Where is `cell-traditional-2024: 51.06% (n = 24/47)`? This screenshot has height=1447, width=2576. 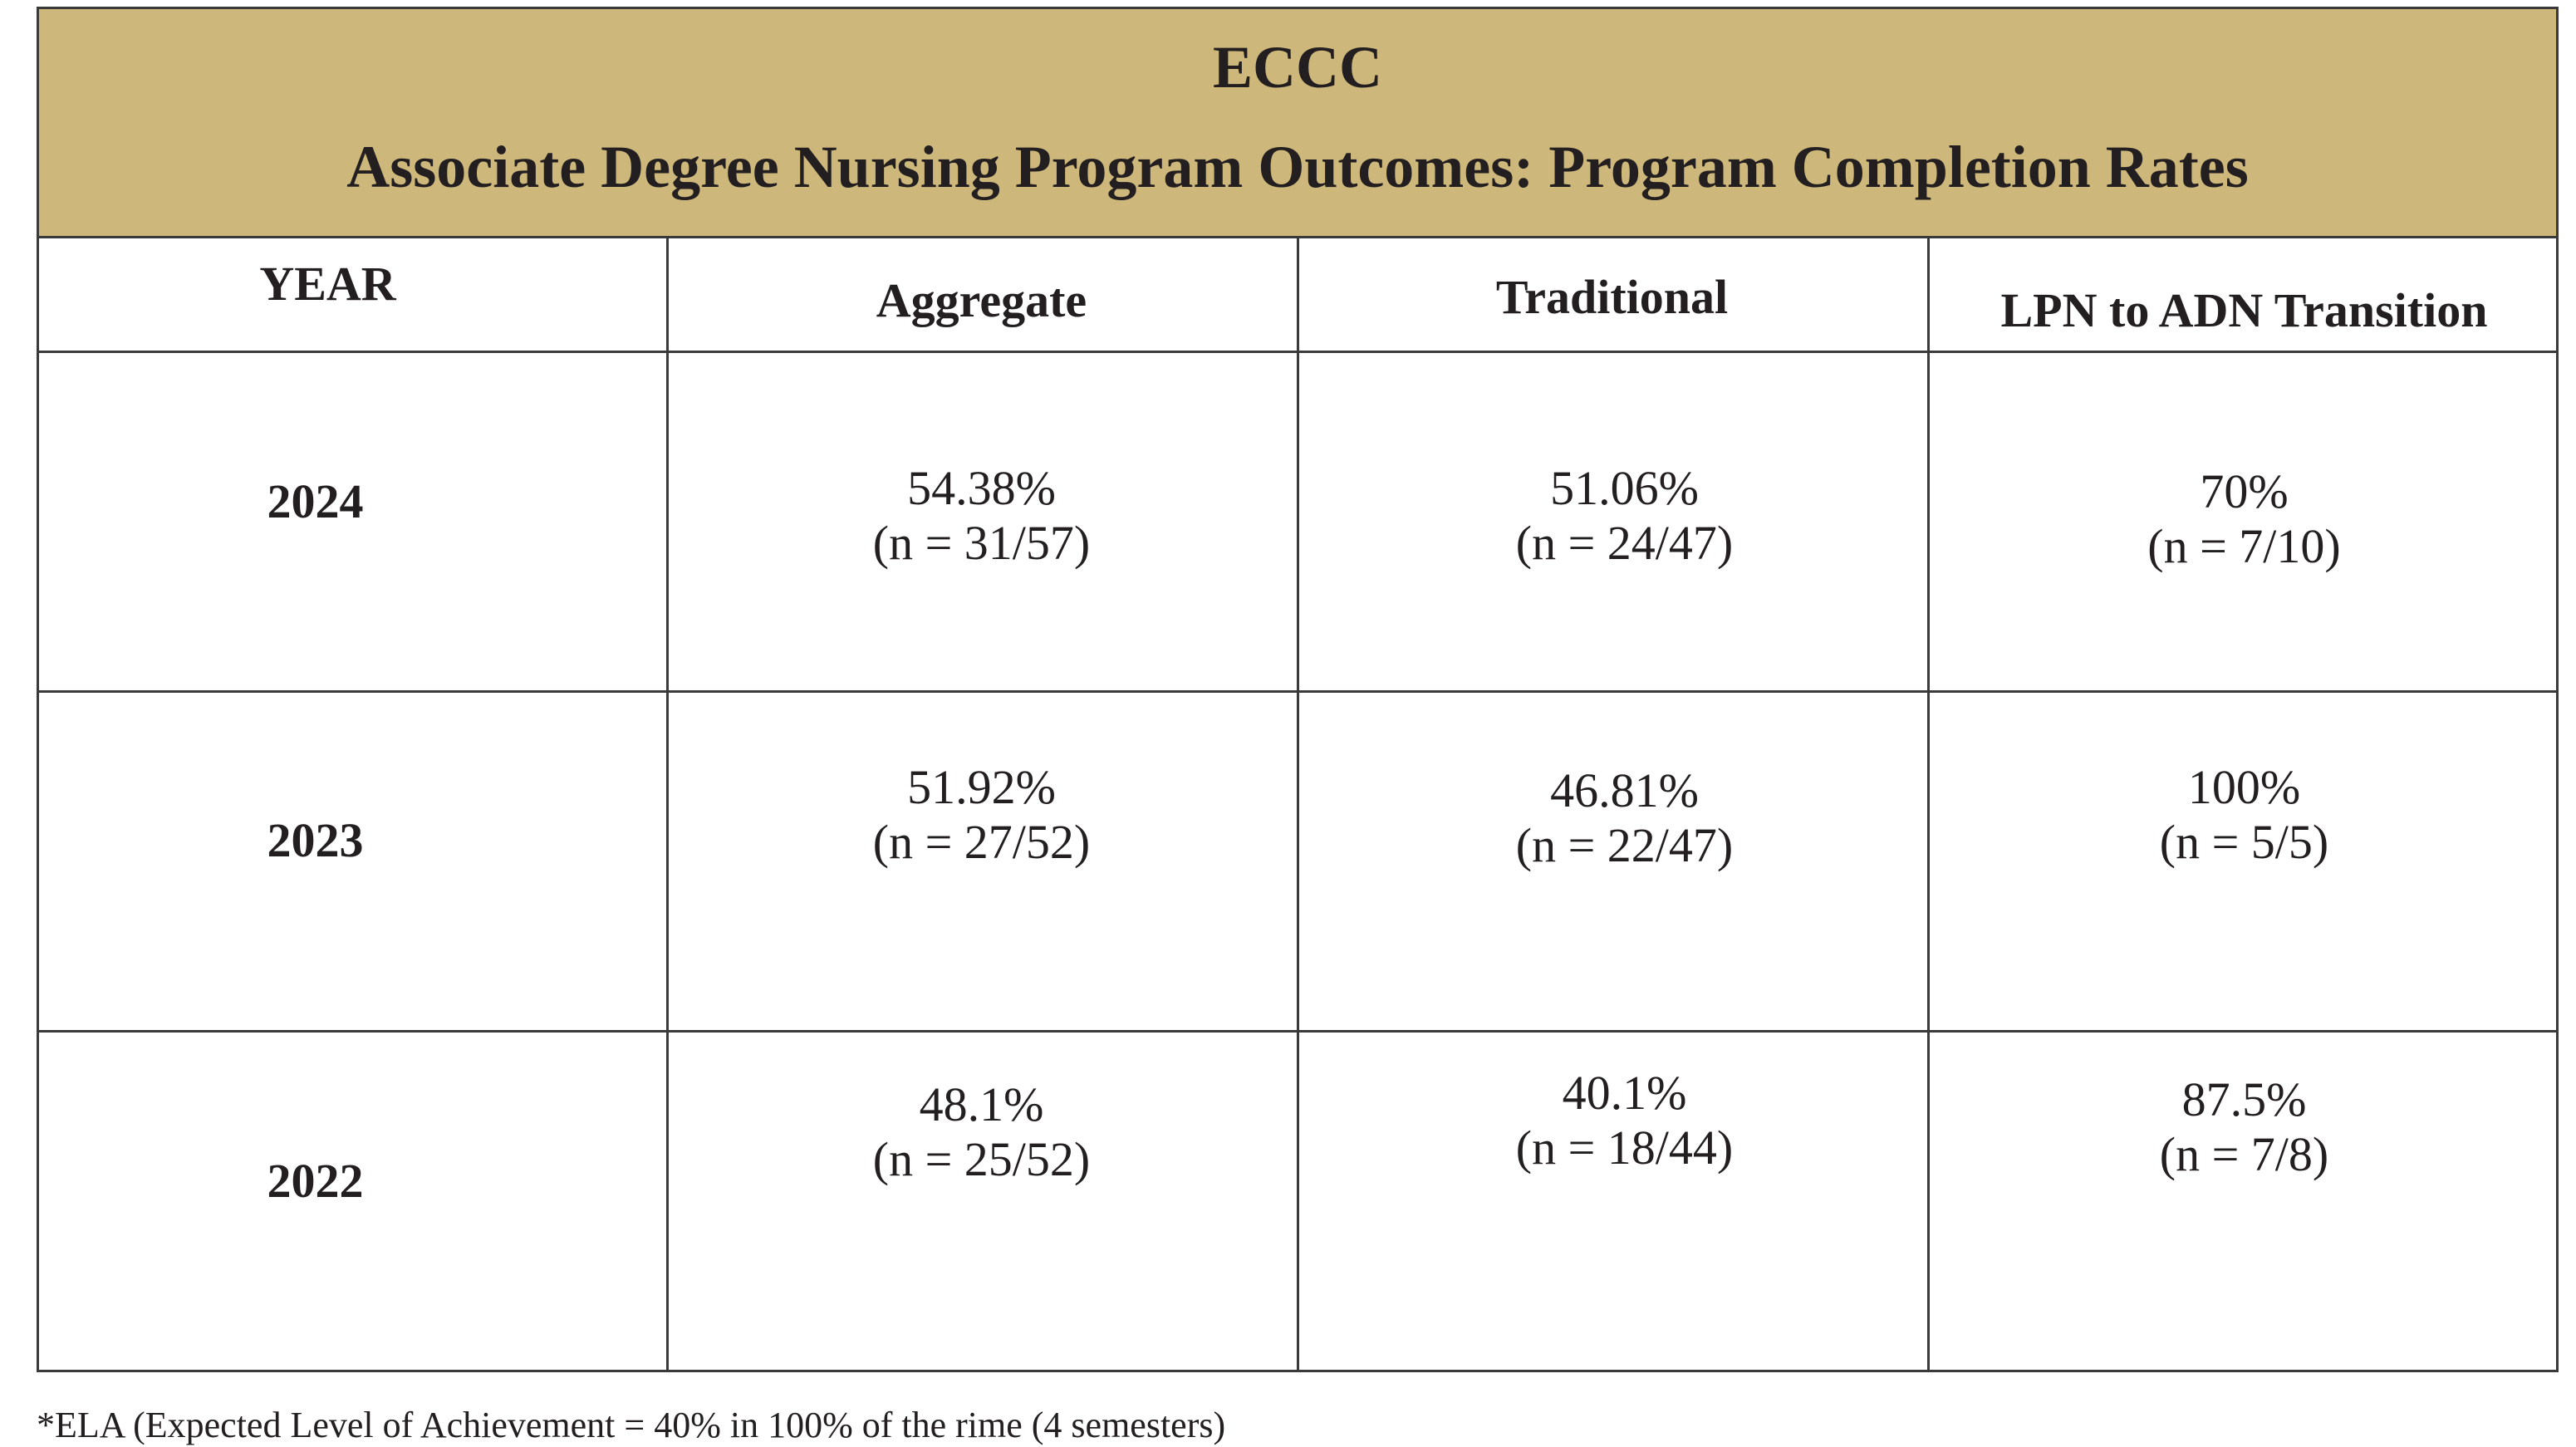
cell-traditional-2024: 51.06% (n = 24/47) is located at coordinates (1612, 516).